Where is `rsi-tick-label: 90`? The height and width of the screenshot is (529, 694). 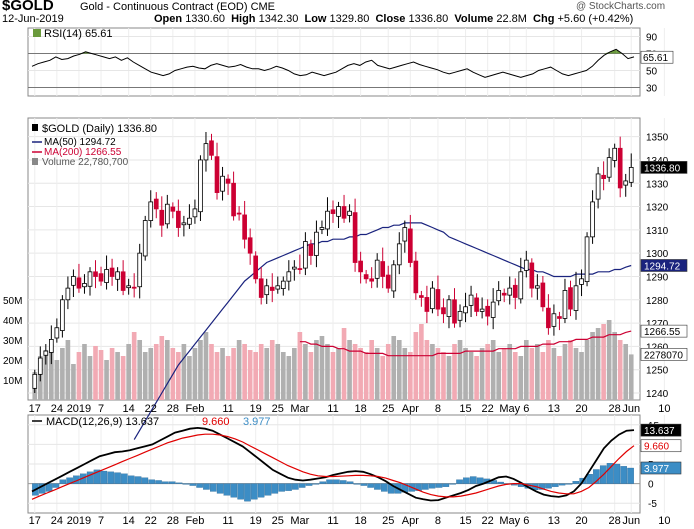
rsi-tick-label: 90 is located at coordinates (652, 38).